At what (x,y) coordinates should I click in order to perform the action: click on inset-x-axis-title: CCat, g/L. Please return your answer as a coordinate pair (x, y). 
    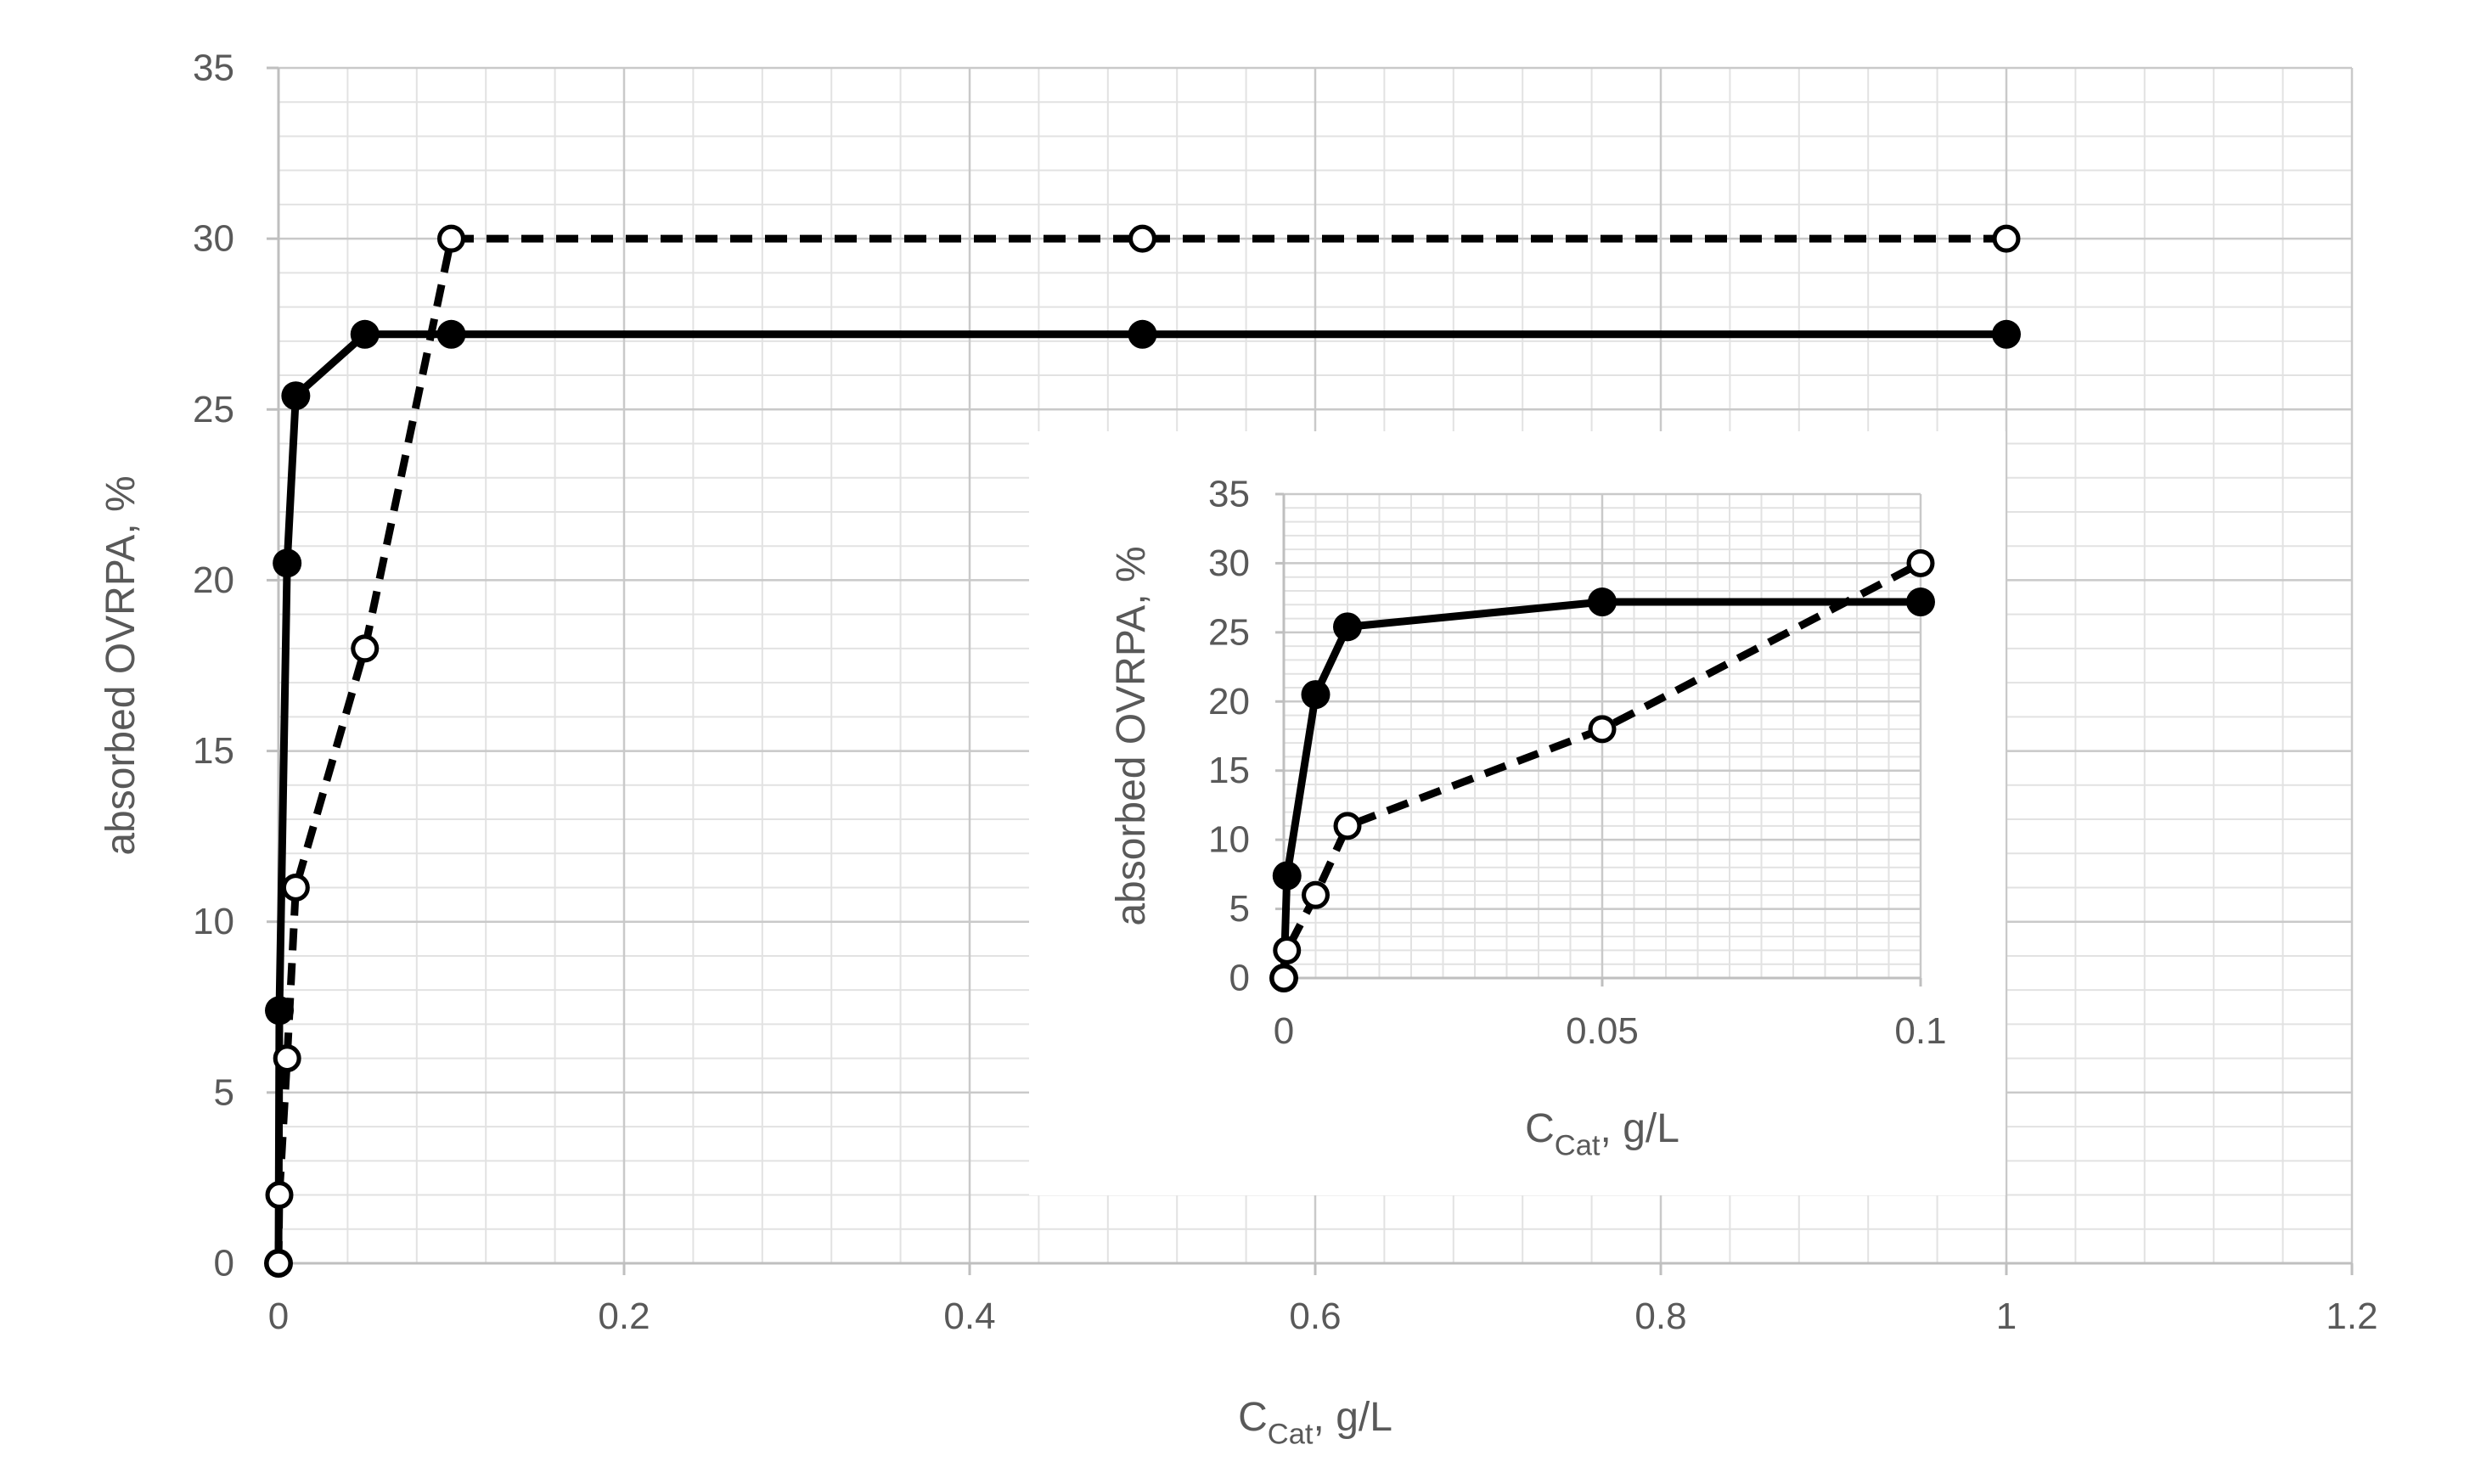
    Looking at the image, I should click on (1602, 1133).